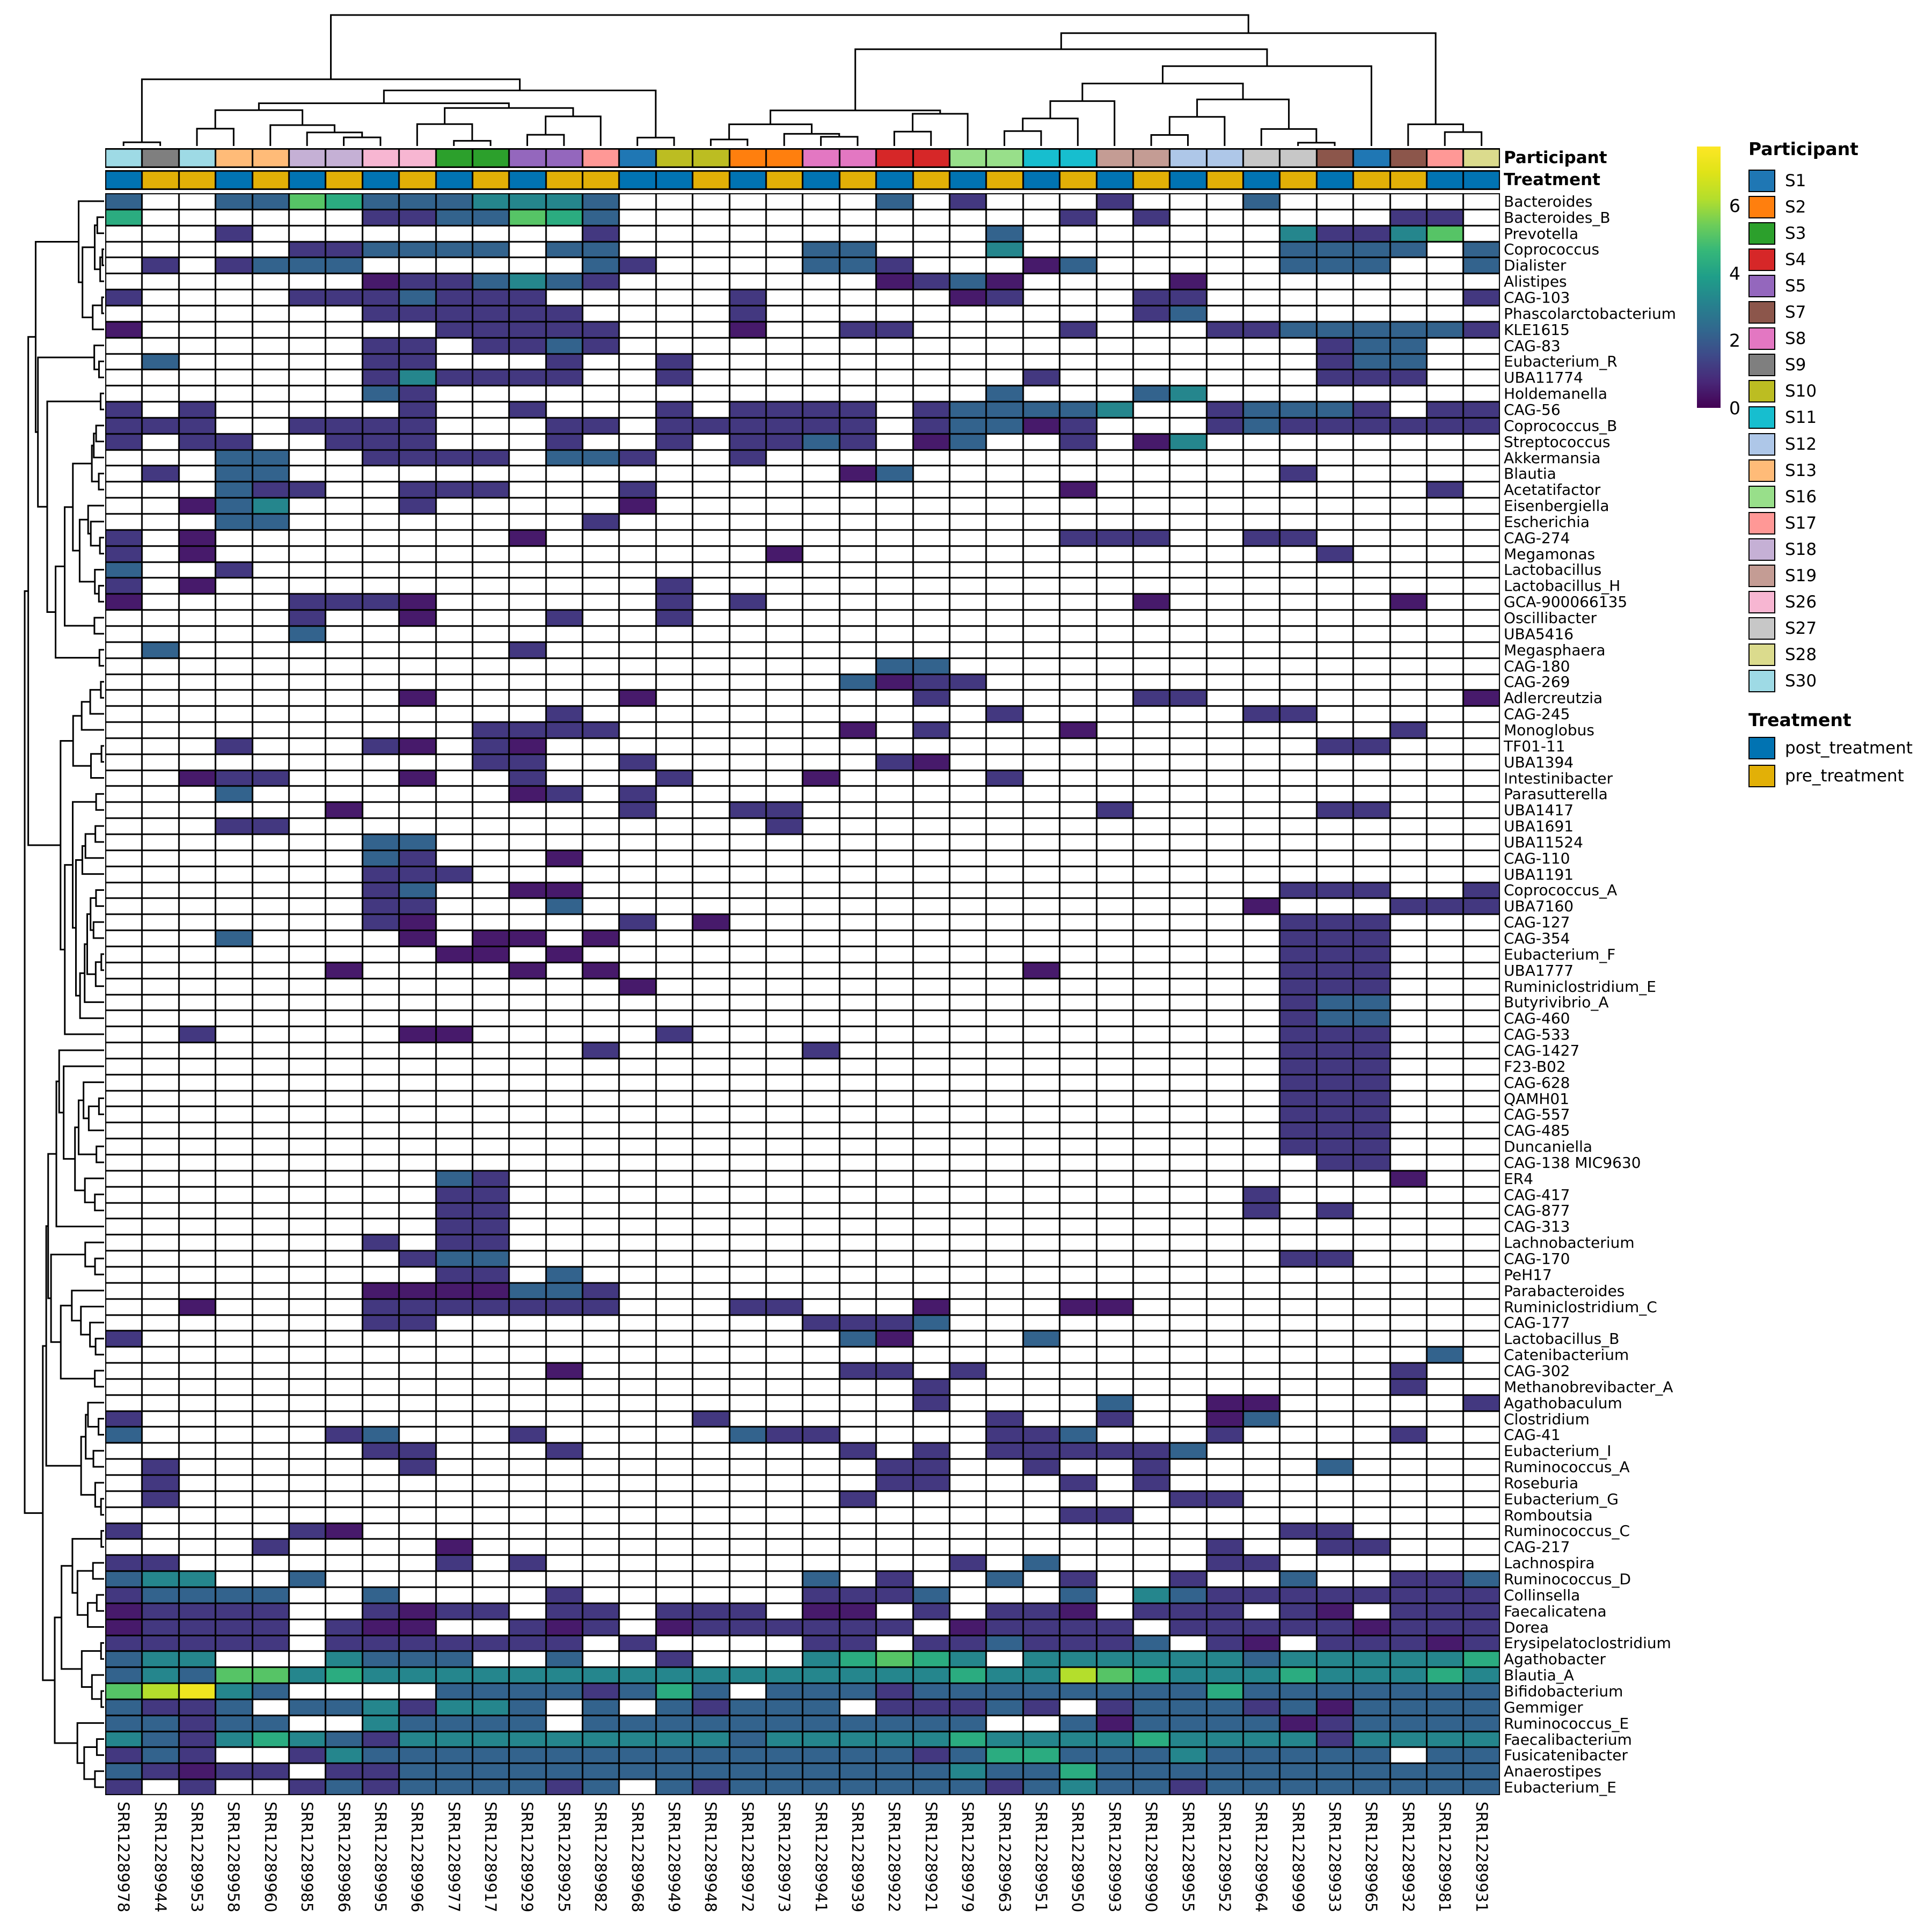 The image size is (1932, 1932). Describe the element at coordinates (600, 1857) in the screenshot. I see `column-label: SRR12289982` at that location.